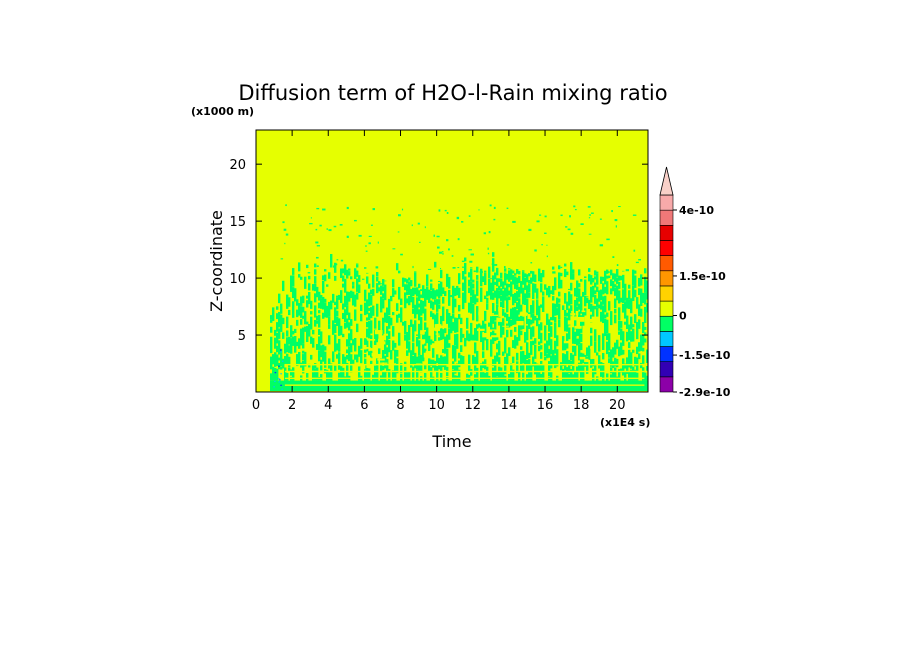 Image resolution: width=904 pixels, height=654 pixels. What do you see at coordinates (256, 405) in the screenshot?
I see `x-tick-label: 0` at bounding box center [256, 405].